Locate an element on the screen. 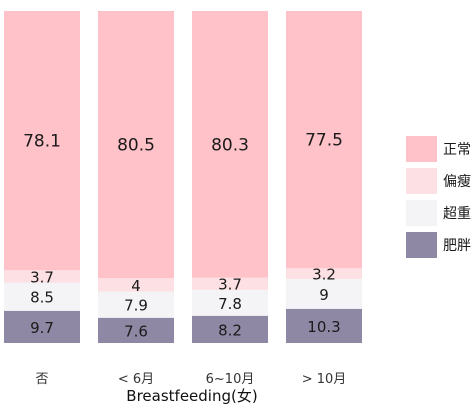 This screenshot has height=413, width=476. data-label: 80.5 is located at coordinates (136, 146).